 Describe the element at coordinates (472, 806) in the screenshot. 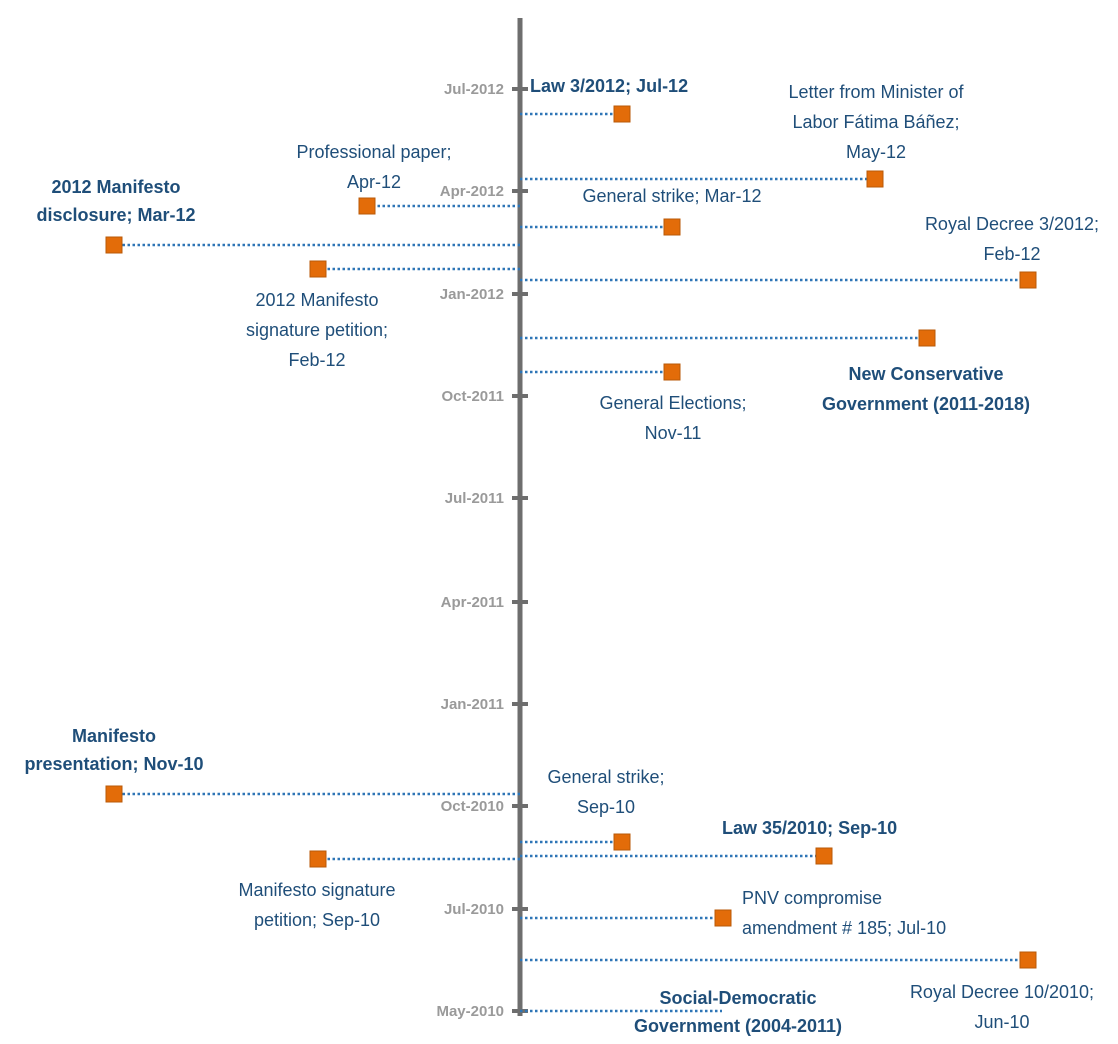

I see `axis-tick-label: Oct-2010` at that location.